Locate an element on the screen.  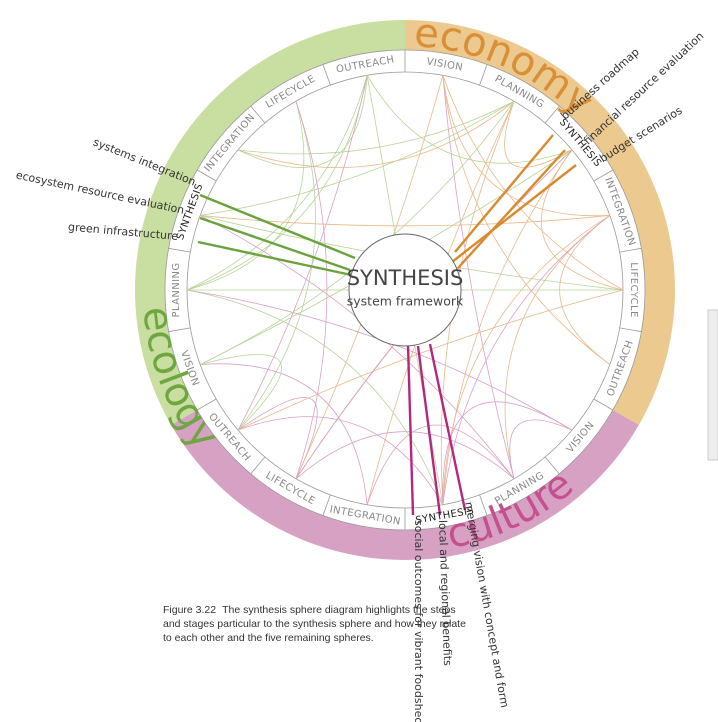
caption-label: Figure 3.22 is located at coordinates (190, 610).